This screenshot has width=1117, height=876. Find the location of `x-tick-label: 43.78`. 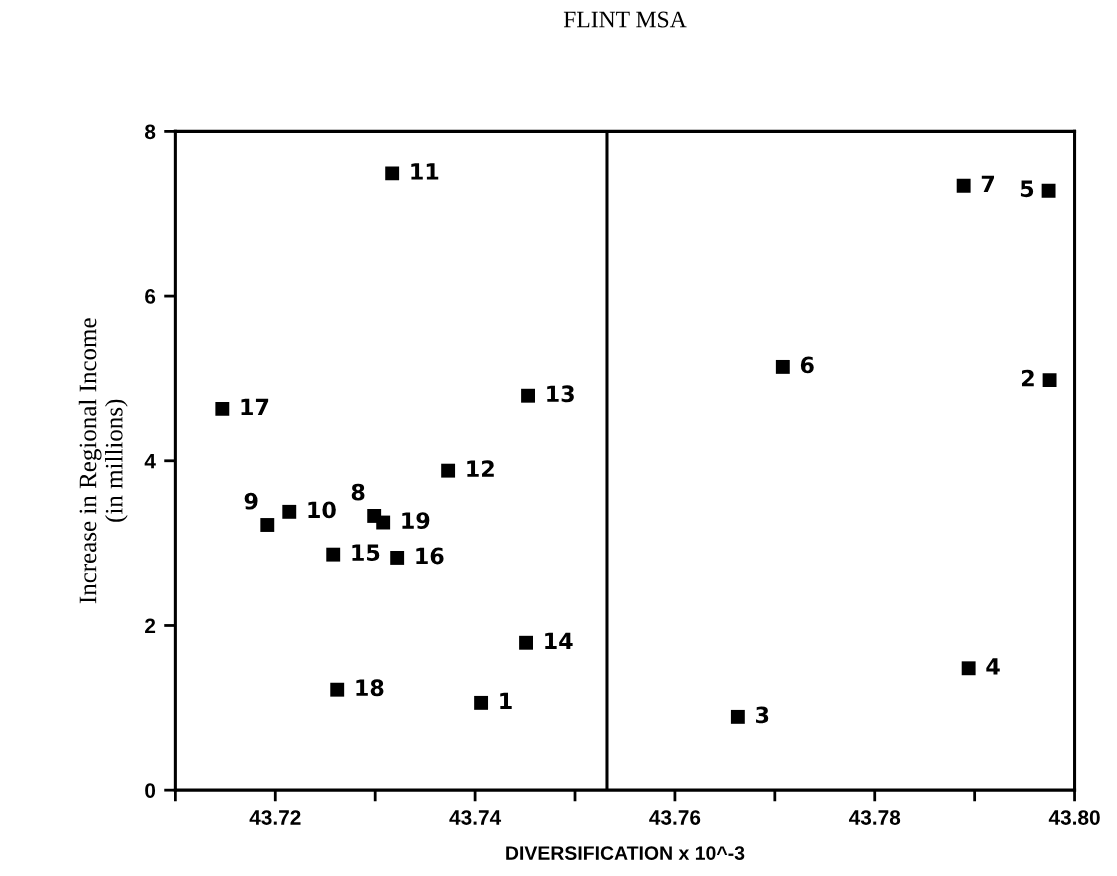

x-tick-label: 43.78 is located at coordinates (874, 817).